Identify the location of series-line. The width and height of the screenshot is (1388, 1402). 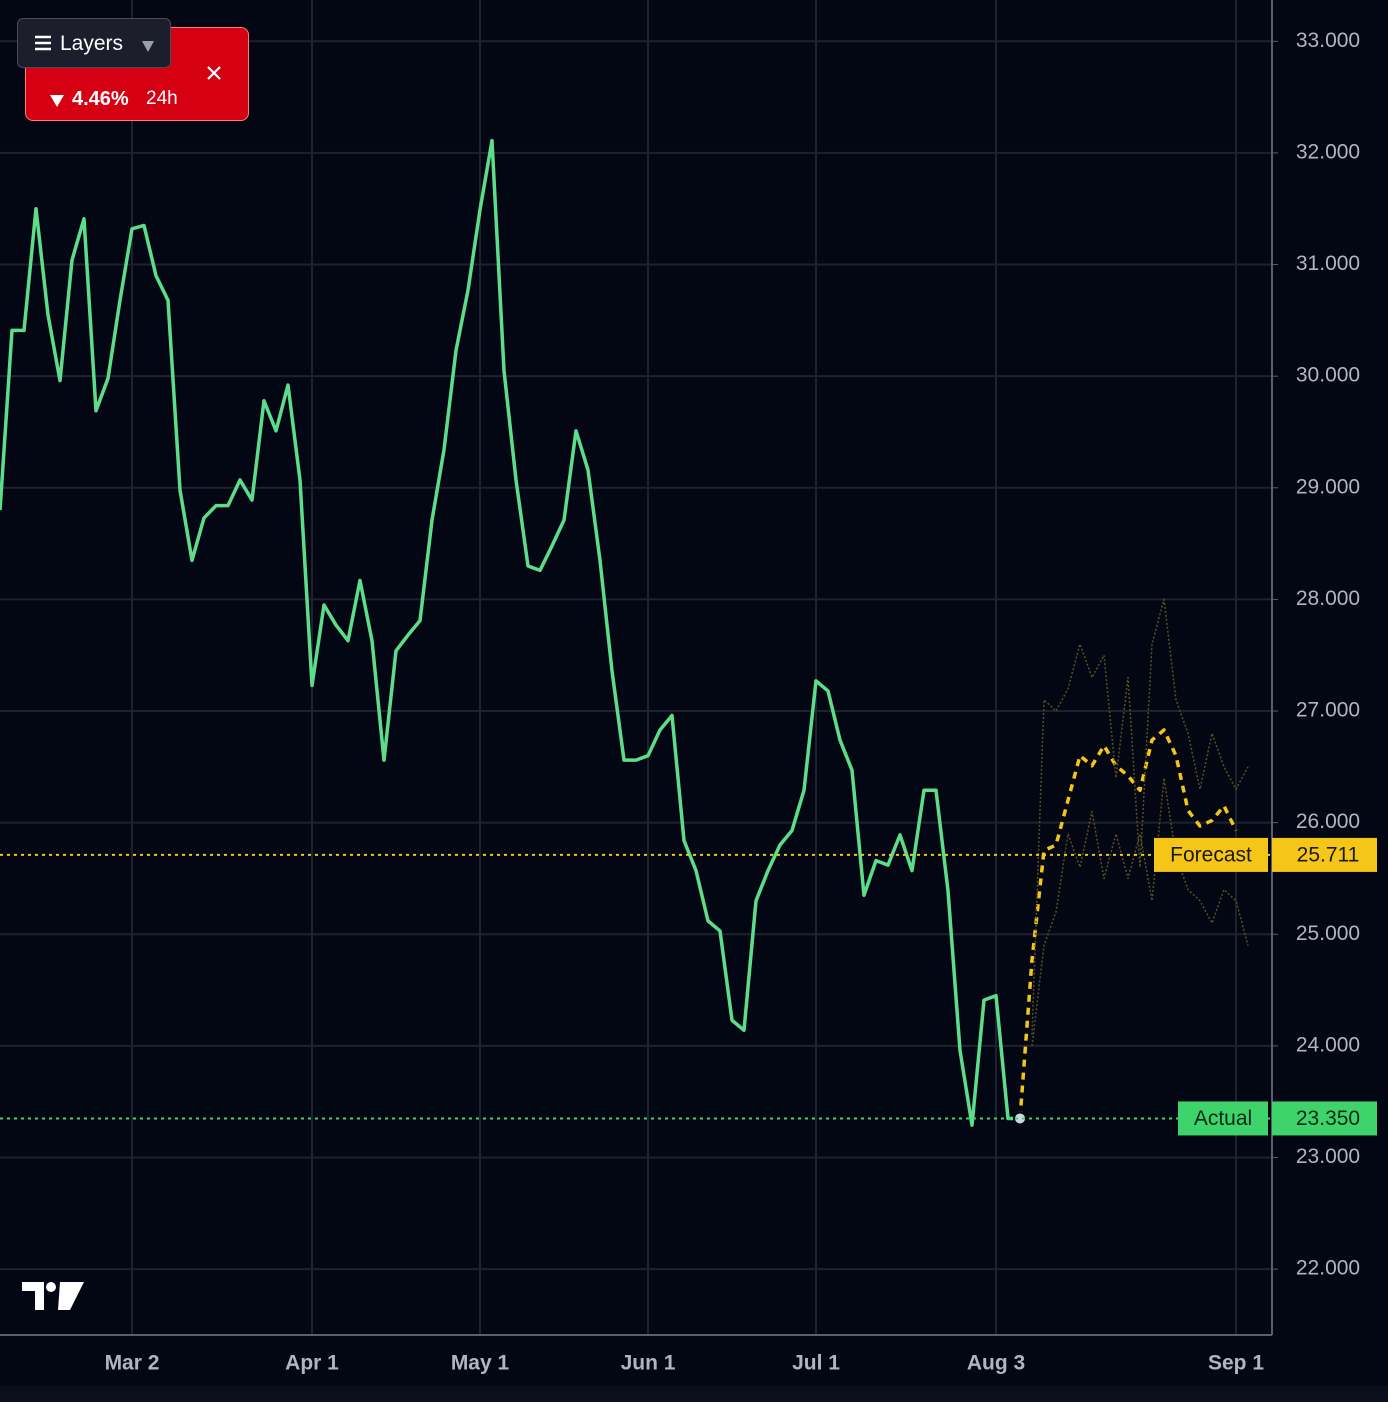
(1128, 923).